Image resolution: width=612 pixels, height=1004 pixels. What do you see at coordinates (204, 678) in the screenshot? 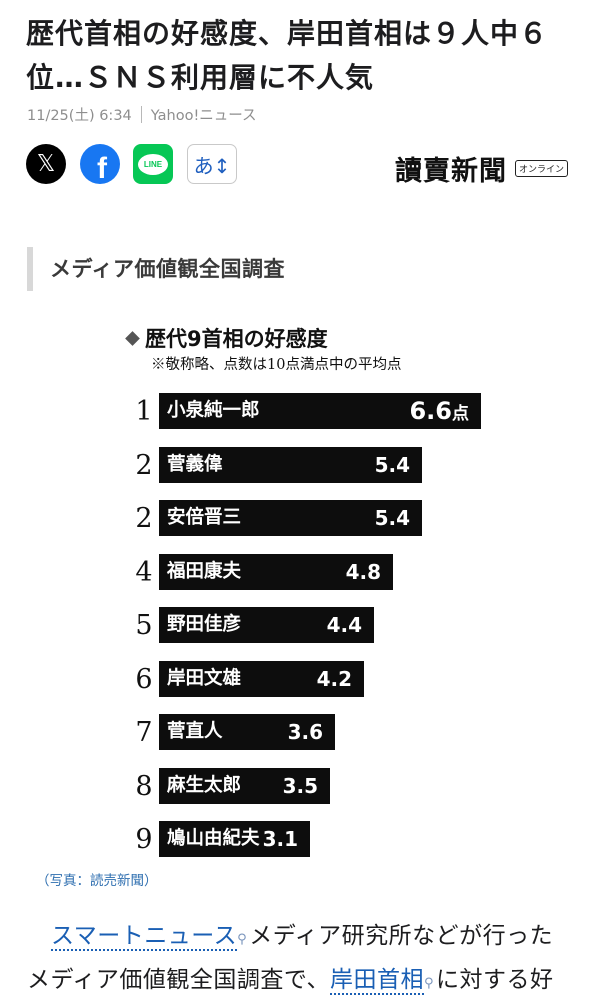
I see `bar-name: 岸田文雄` at bounding box center [204, 678].